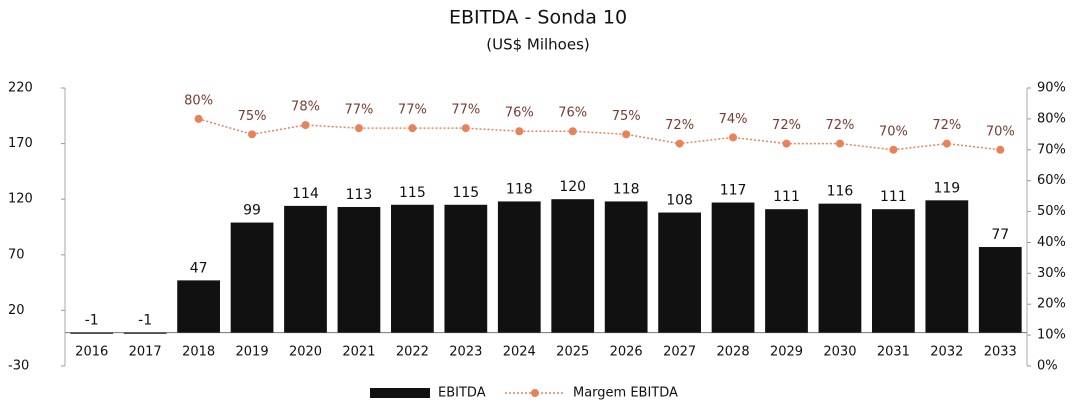 The height and width of the screenshot is (409, 1077). What do you see at coordinates (840, 192) in the screenshot?
I see `bar-value-label: 116` at bounding box center [840, 192].